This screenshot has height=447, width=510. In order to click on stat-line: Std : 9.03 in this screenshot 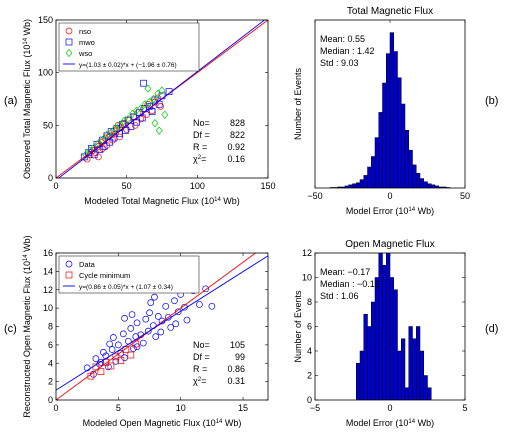, I will do `click(339, 63)`.